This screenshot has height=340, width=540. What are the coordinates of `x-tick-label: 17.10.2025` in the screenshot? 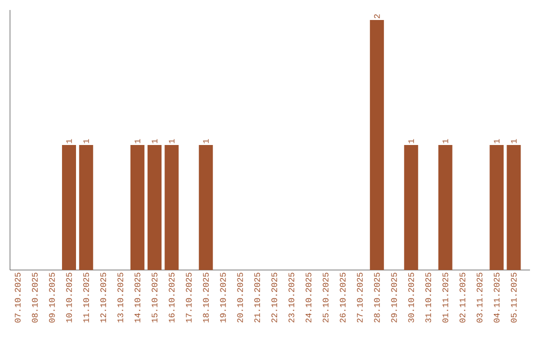 It's located at (189, 297).